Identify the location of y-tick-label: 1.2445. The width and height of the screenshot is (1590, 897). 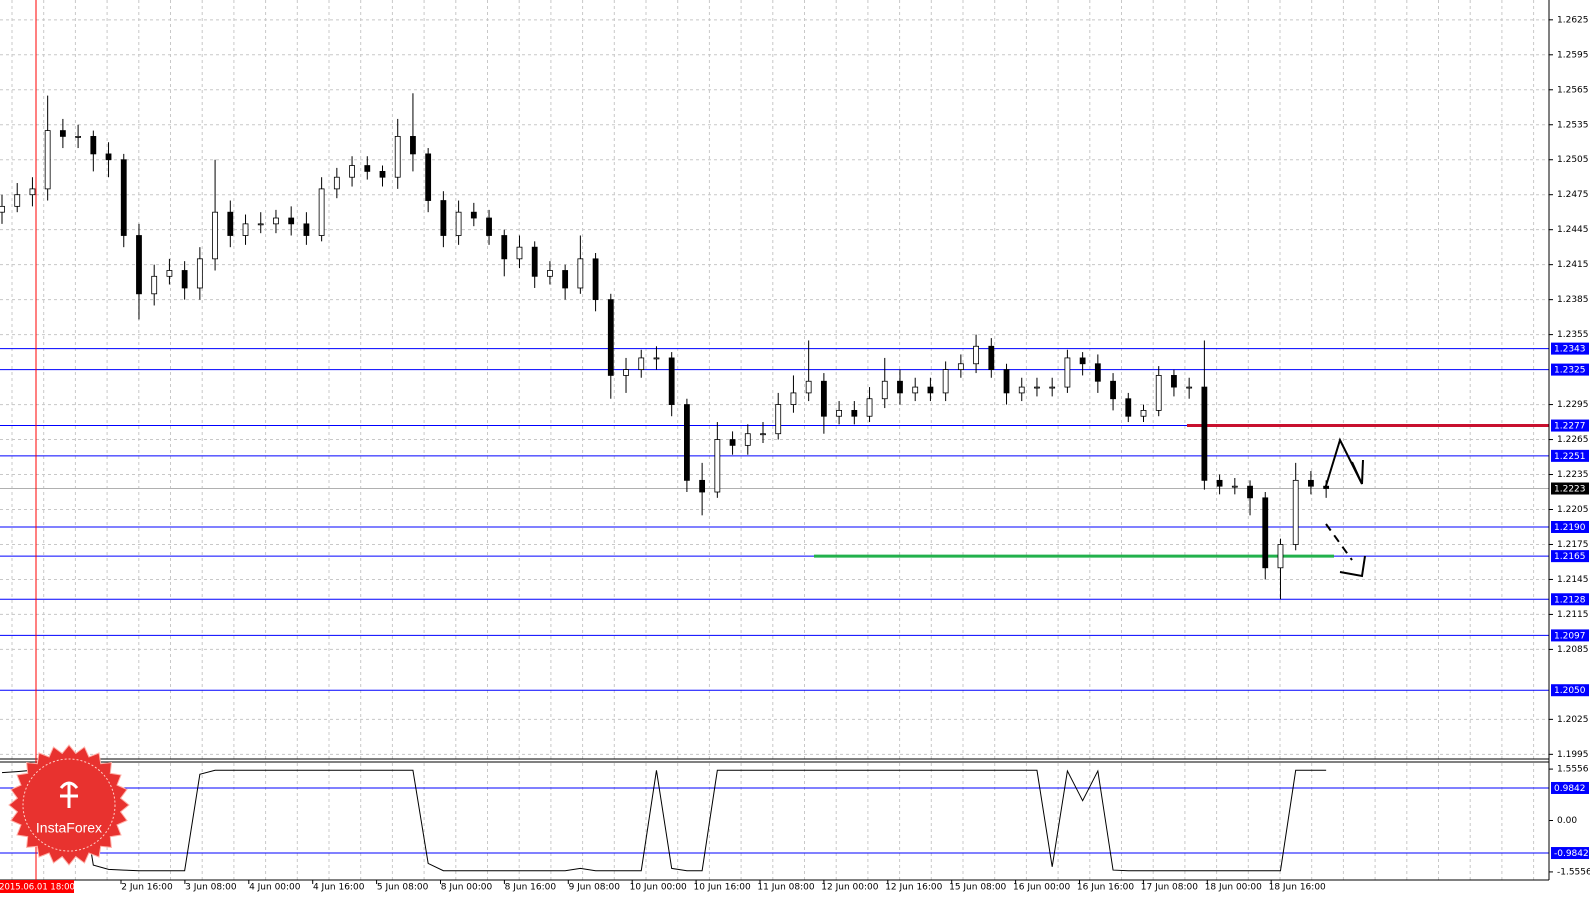
(1573, 230).